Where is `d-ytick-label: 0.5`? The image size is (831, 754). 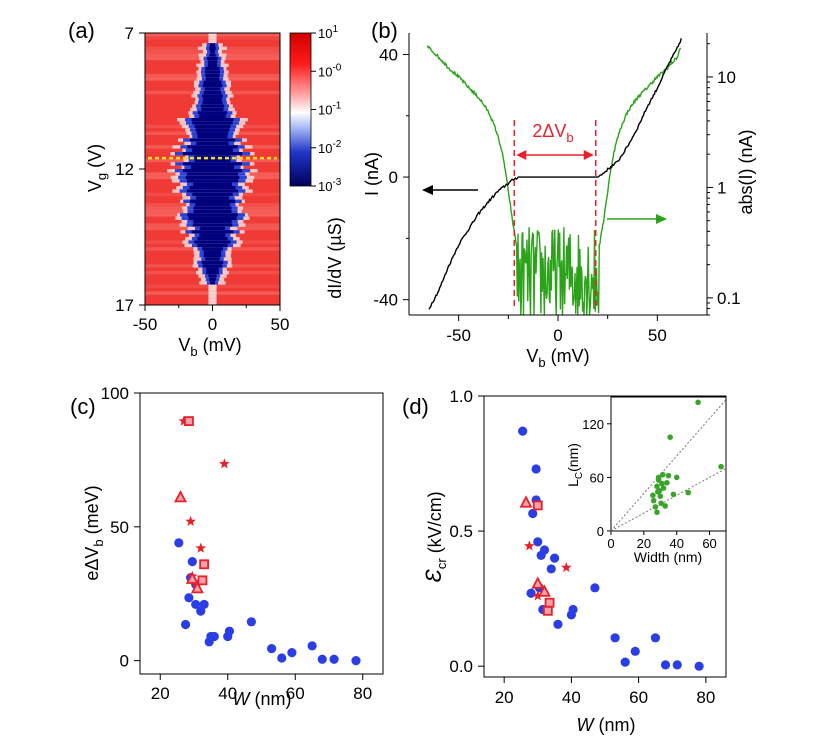 d-ytick-label: 0.5 is located at coordinates (461, 531).